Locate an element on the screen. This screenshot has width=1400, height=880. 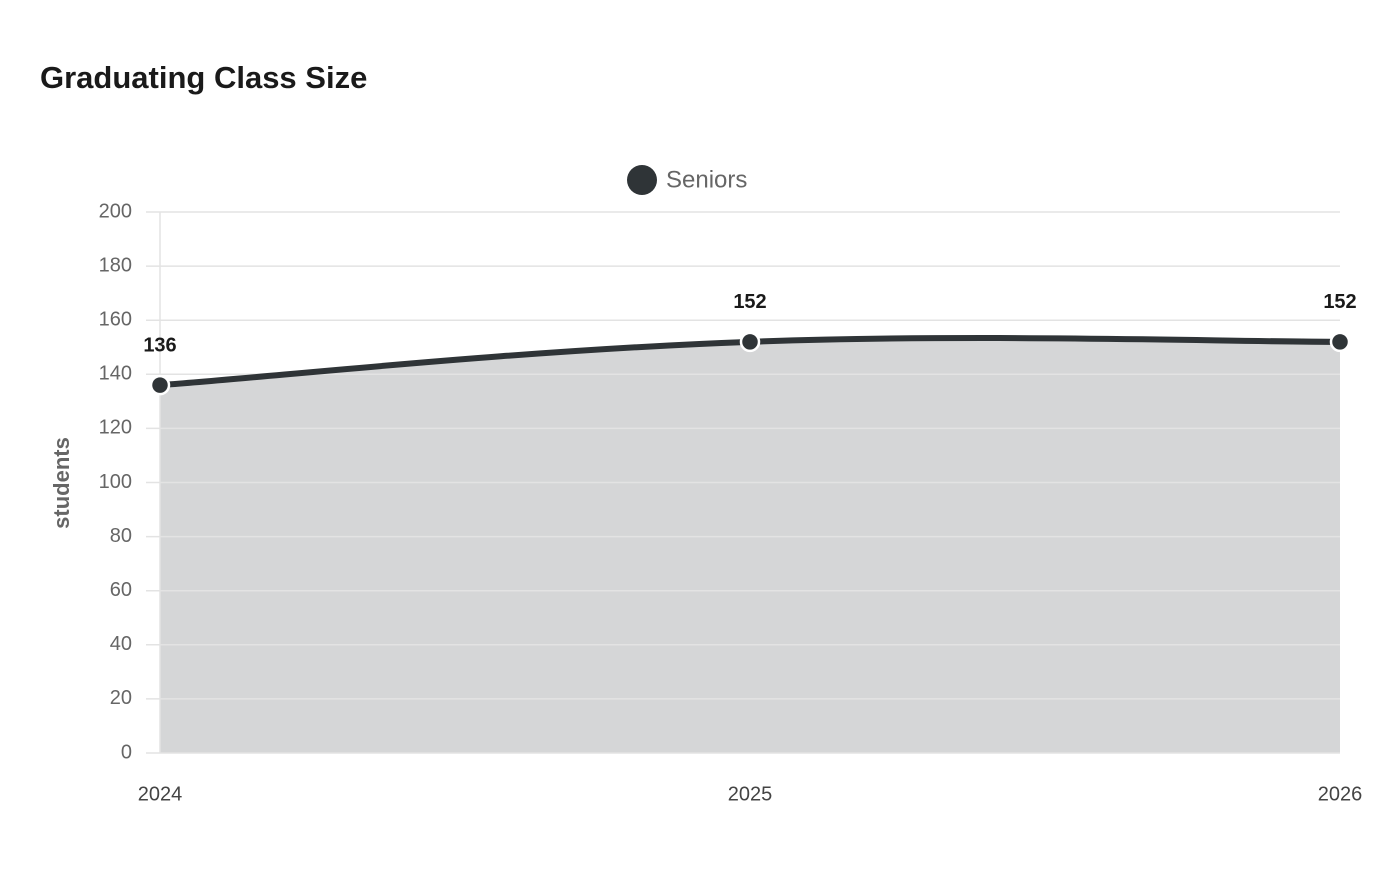
y-tick-label: 20 is located at coordinates (121, 698).